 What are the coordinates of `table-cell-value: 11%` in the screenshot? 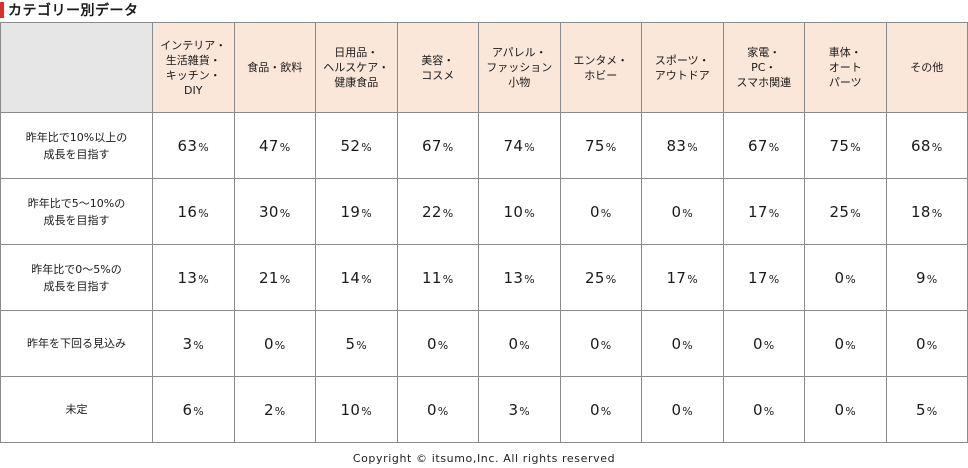 It's located at (437, 277).